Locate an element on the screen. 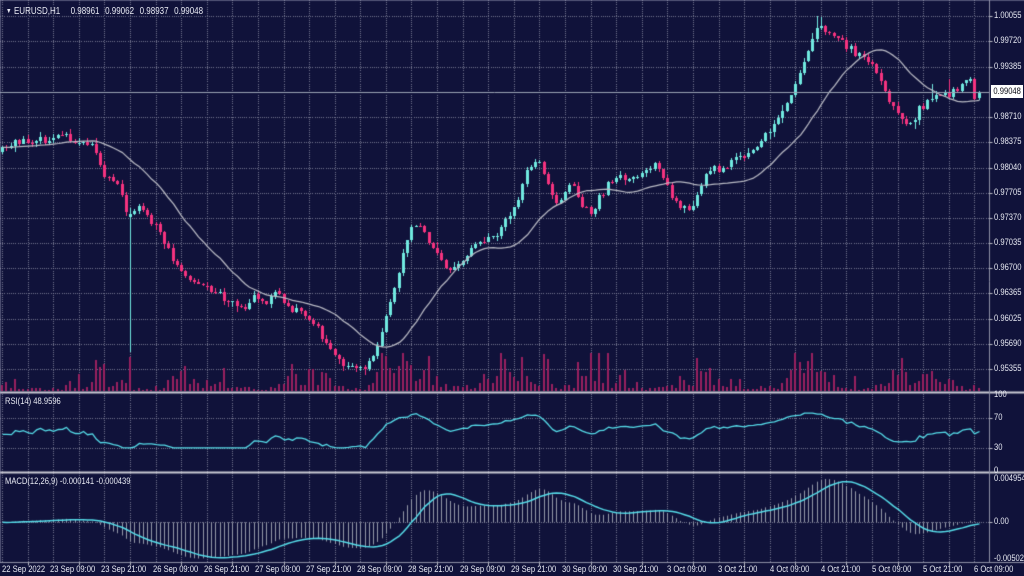 This screenshot has height=576, width=1024. macd-header: MACD(12,26,9) -0.000141 -0.000439 is located at coordinates (68, 482).